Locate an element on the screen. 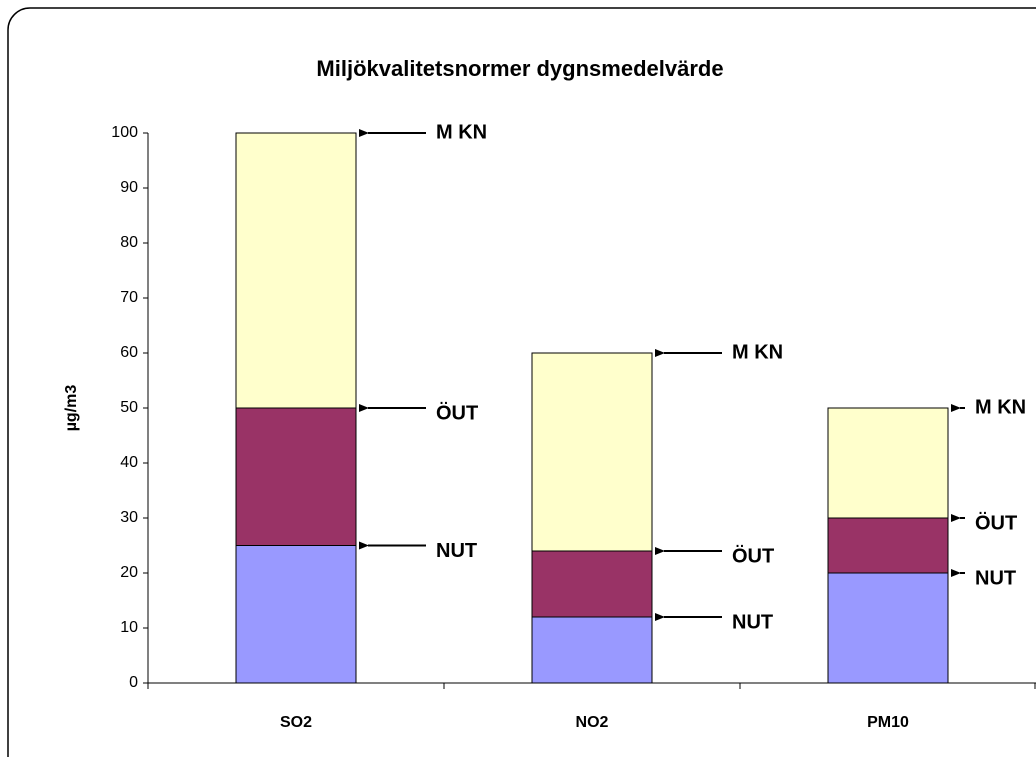  chart-title: Miljökvalitetsnormer dygnsmedelvärde is located at coordinates (519, 68).